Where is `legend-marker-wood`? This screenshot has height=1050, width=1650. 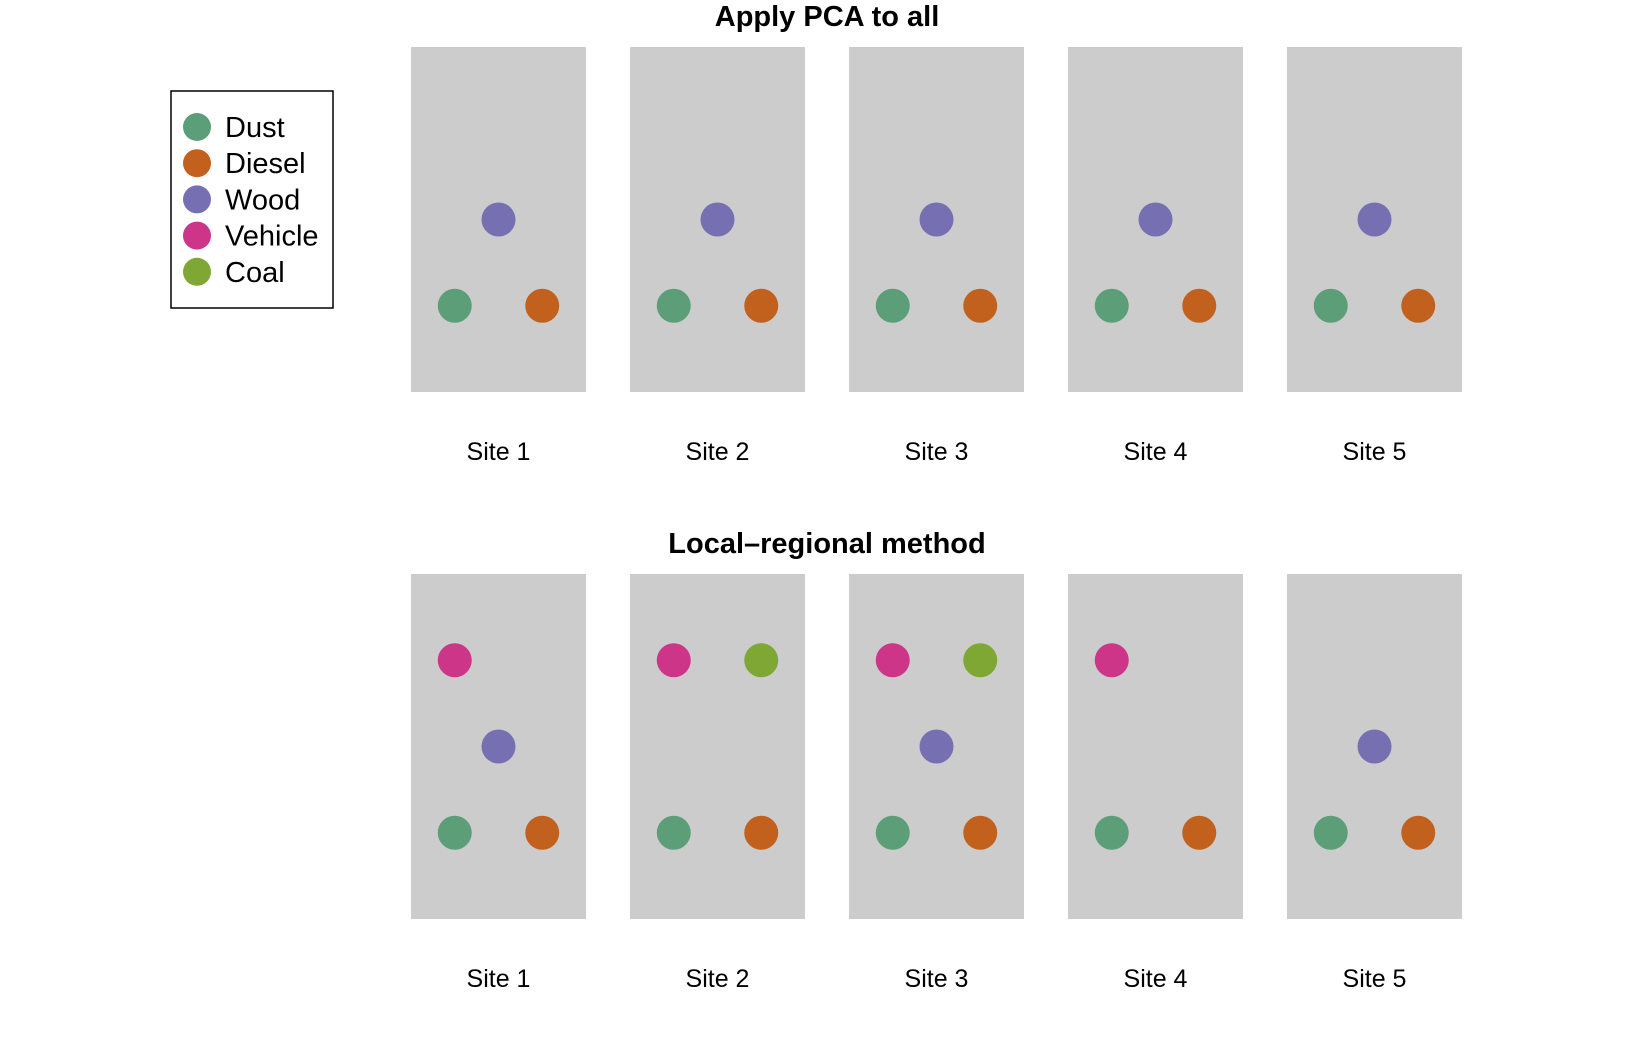 legend-marker-wood is located at coordinates (197, 199).